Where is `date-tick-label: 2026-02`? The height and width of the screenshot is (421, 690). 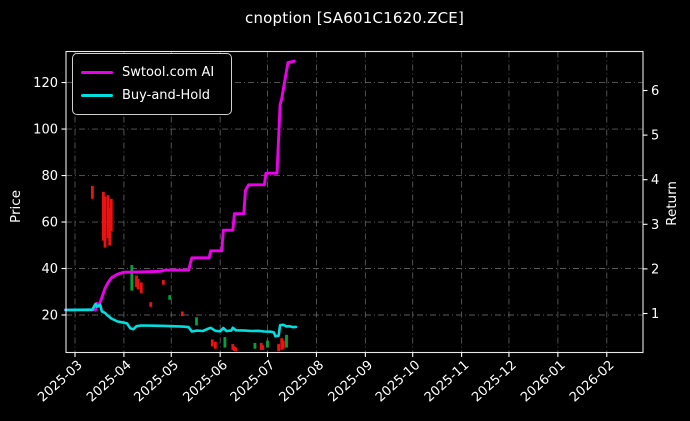
date-tick-label: 2026-02 is located at coordinates (592, 381).